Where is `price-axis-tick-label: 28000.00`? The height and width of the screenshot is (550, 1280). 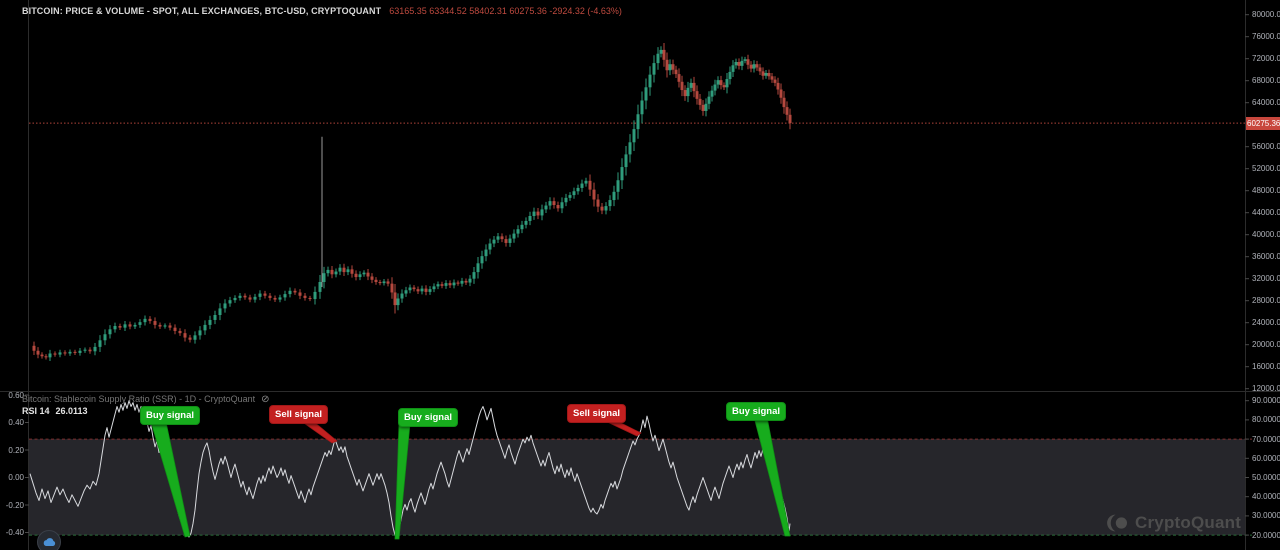 price-axis-tick-label: 28000.00 is located at coordinates (1266, 301).